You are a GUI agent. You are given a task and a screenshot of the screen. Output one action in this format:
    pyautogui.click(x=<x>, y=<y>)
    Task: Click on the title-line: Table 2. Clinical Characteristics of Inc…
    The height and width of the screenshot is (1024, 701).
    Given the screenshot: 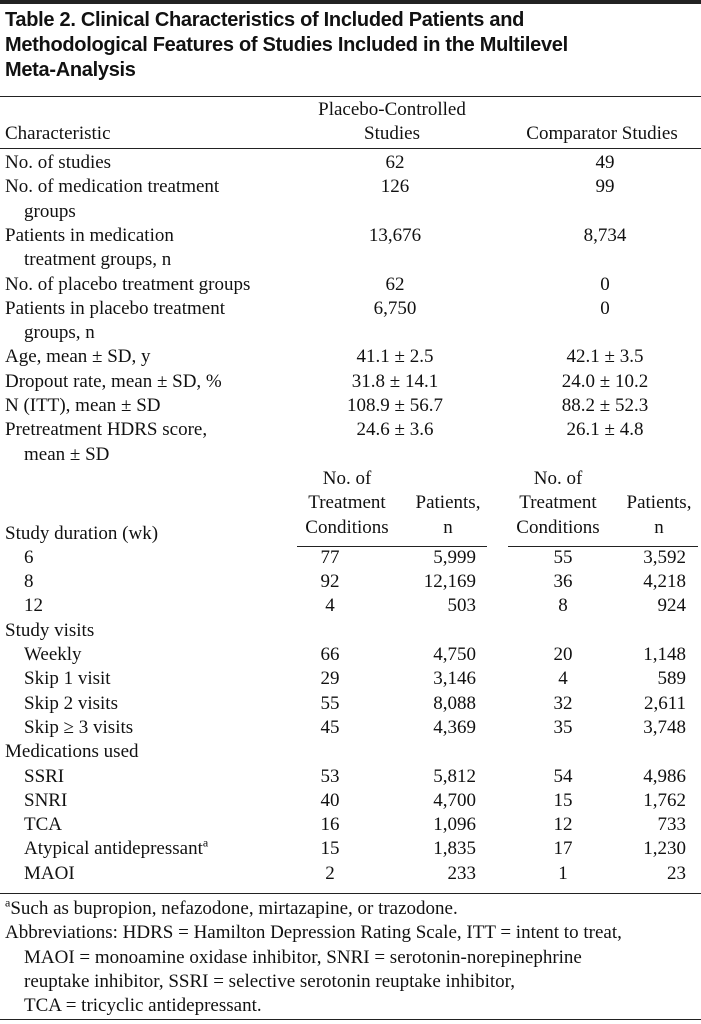 What is the action you would take?
    pyautogui.click(x=265, y=20)
    